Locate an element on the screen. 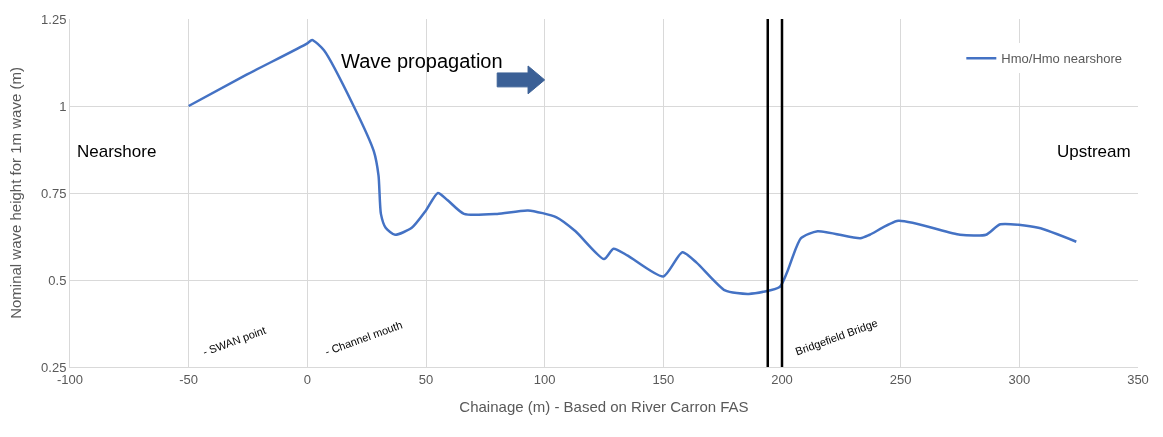  y-tick-label: 1.25 is located at coordinates (54, 19).